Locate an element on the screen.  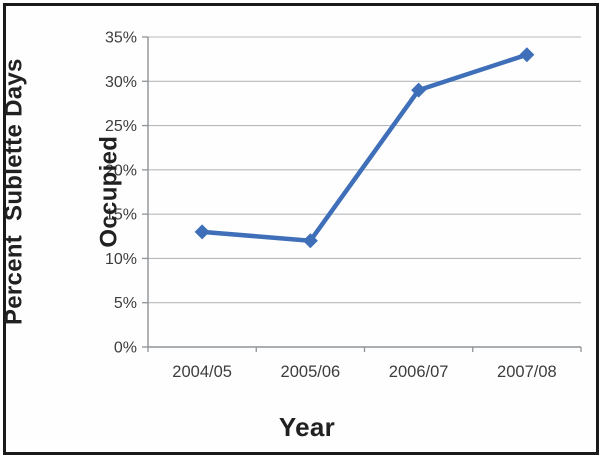
x-tick-label: 2004/05 is located at coordinates (202, 372).